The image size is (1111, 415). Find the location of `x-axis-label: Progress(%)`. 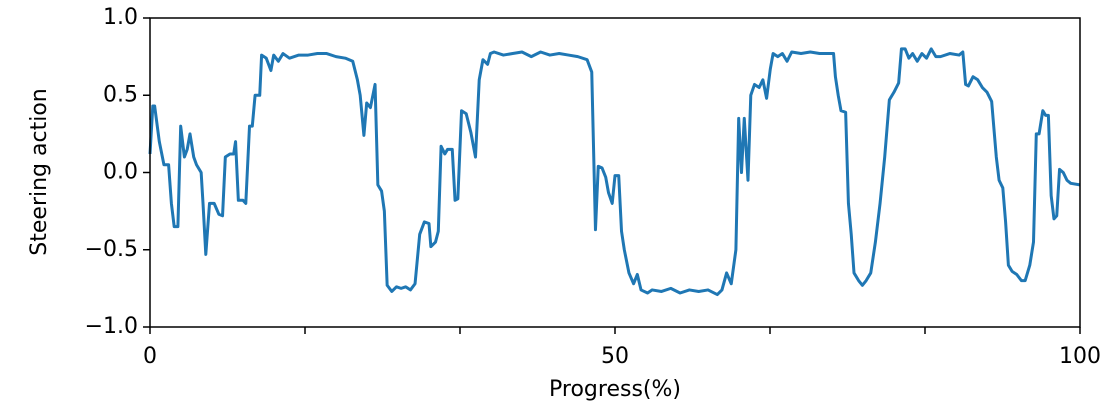

x-axis-label: Progress(%) is located at coordinates (615, 389).